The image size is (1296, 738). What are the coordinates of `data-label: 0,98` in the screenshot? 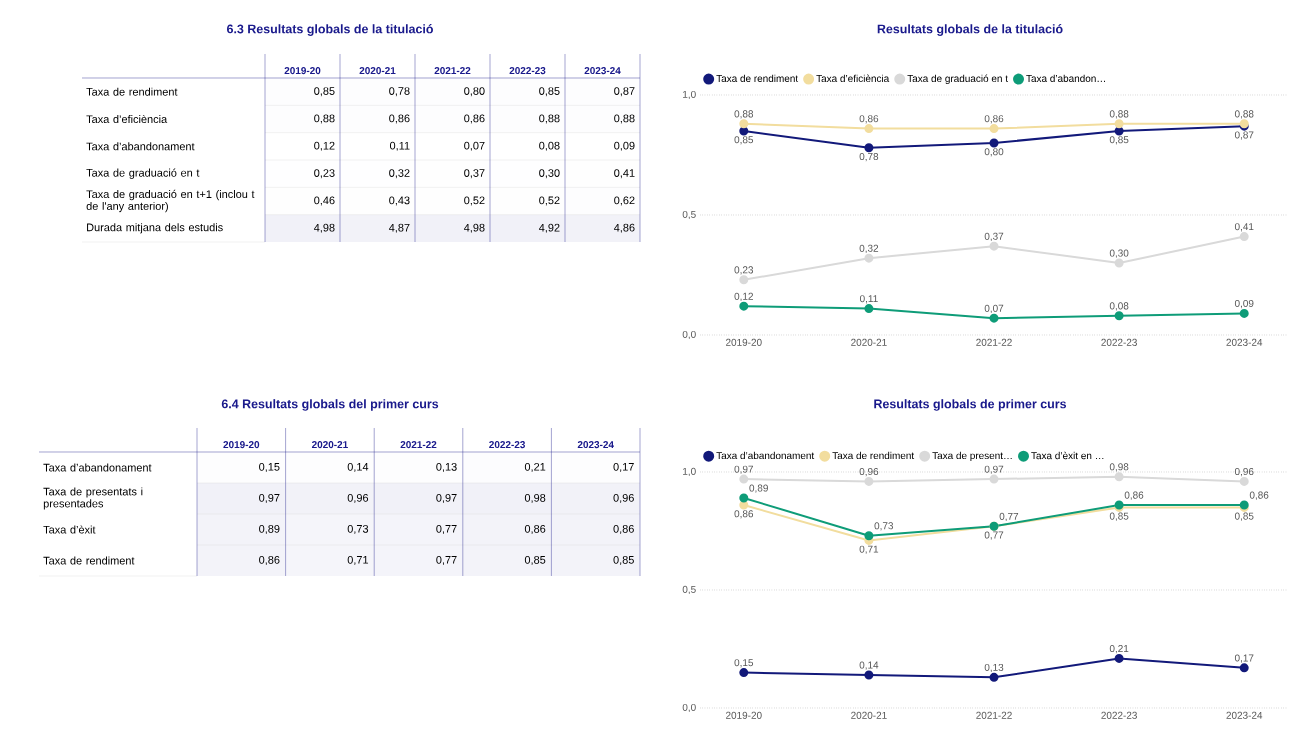 It's located at (1119, 467).